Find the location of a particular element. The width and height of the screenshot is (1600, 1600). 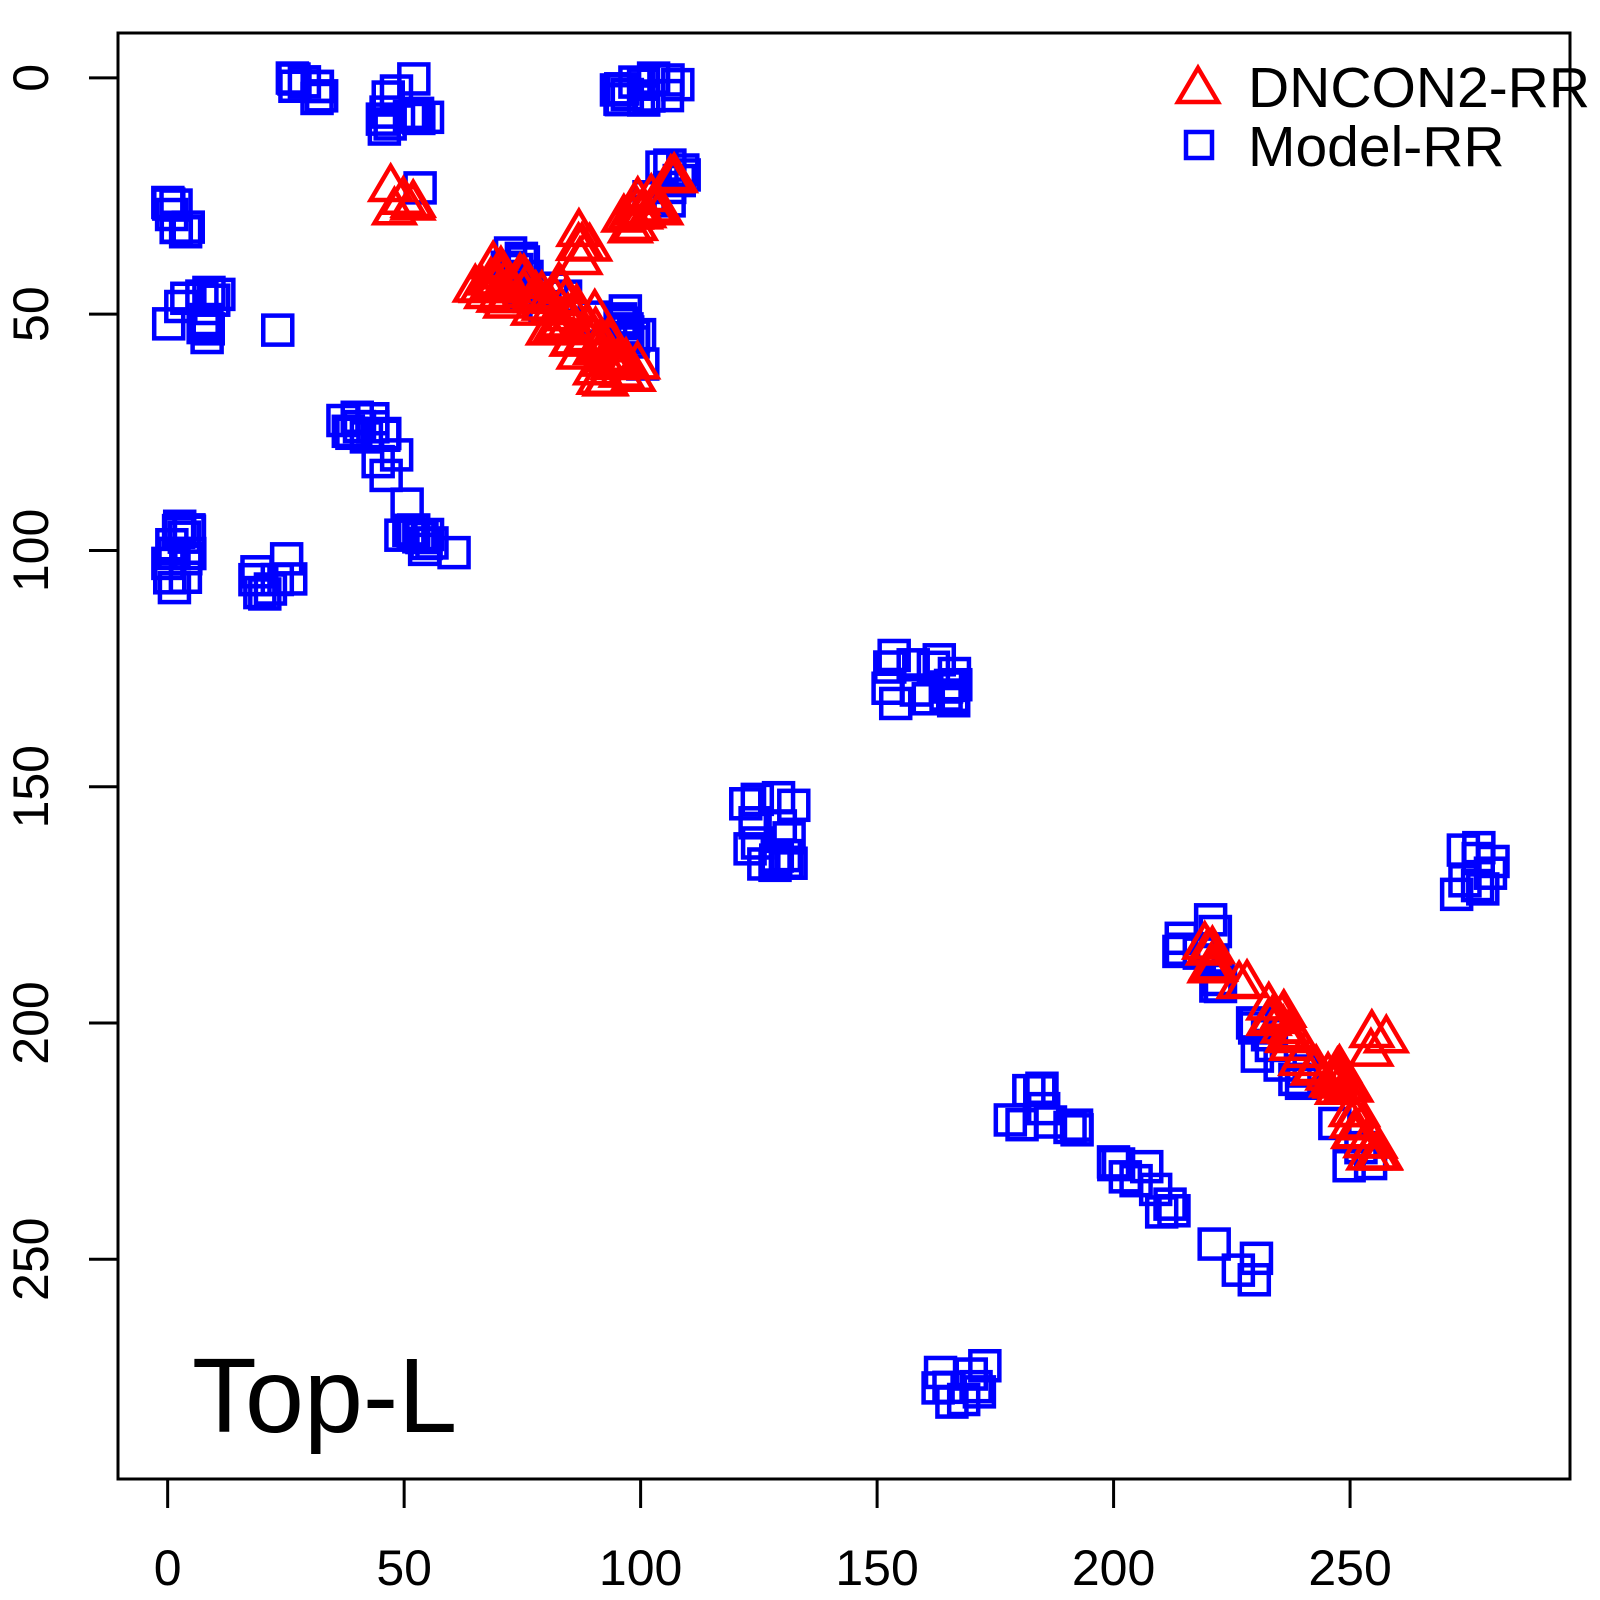

y-tick-label: 250 is located at coordinates (31, 1259).